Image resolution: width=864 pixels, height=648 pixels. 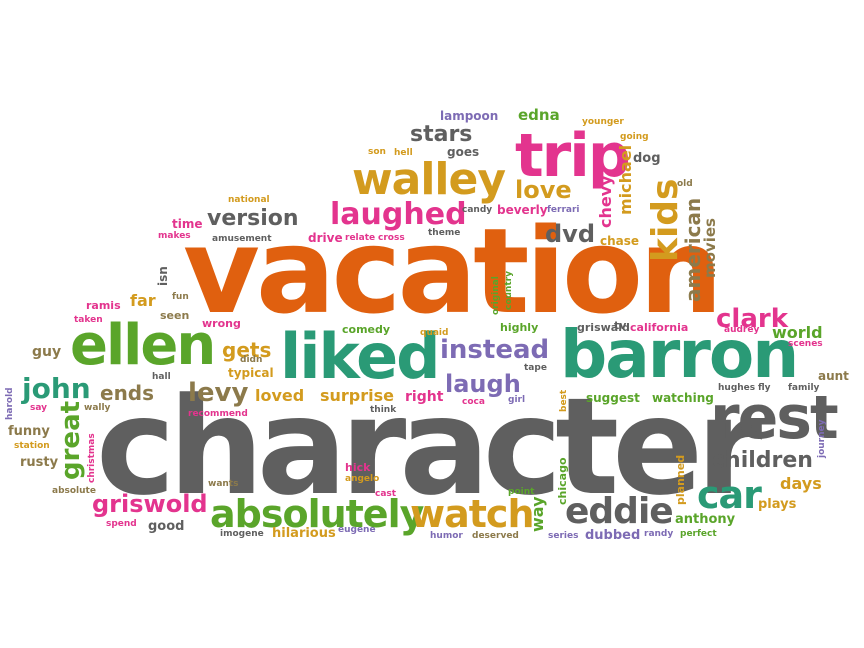 What do you see at coordinates (698, 534) in the screenshot?
I see `word-perfect: perfect` at bounding box center [698, 534].